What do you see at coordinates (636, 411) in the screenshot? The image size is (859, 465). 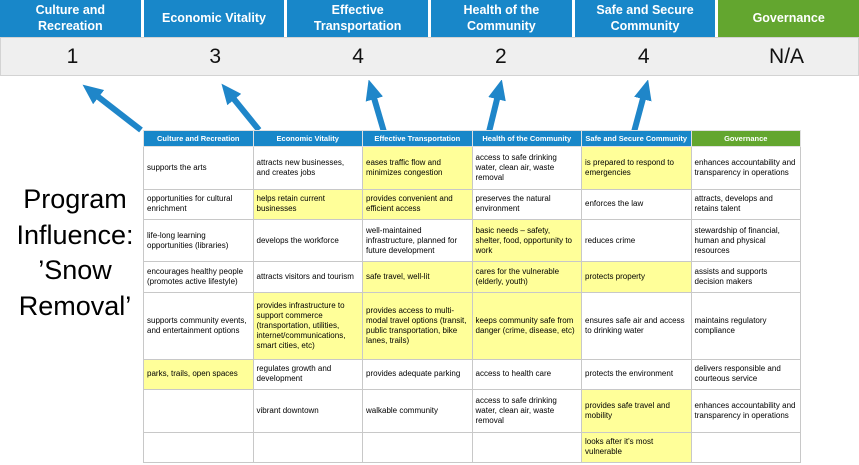 I see `matrix-cell: provides safe travel and mobility` at bounding box center [636, 411].